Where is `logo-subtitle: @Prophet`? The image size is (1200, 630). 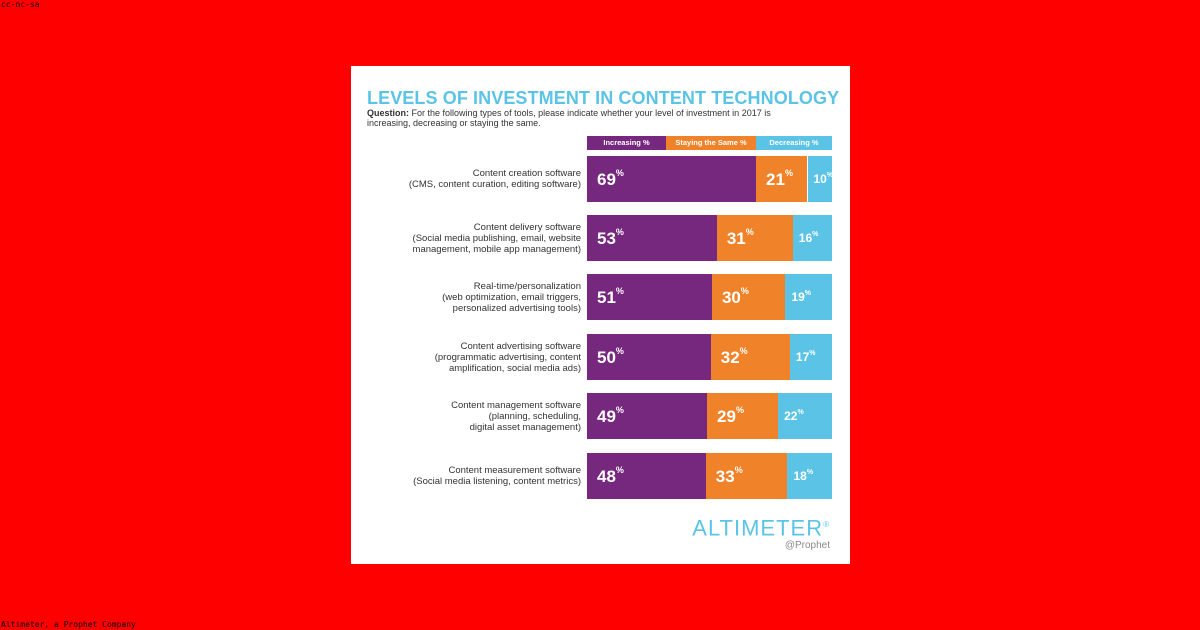
logo-subtitle: @Prophet is located at coordinates (807, 546).